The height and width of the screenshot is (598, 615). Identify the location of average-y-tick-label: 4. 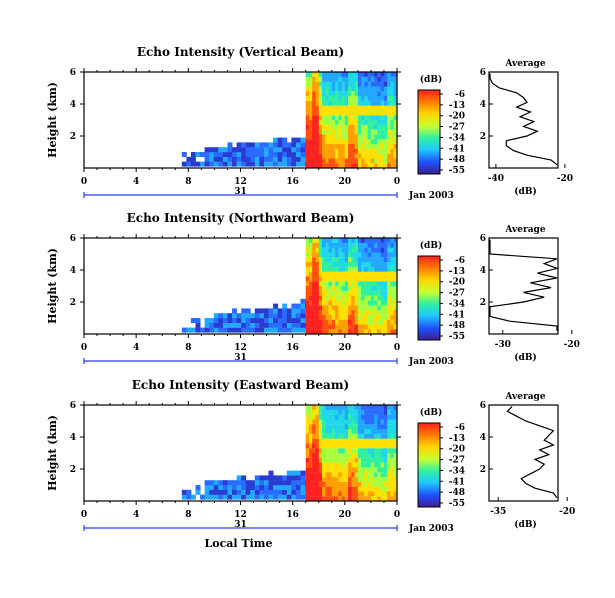
(483, 438).